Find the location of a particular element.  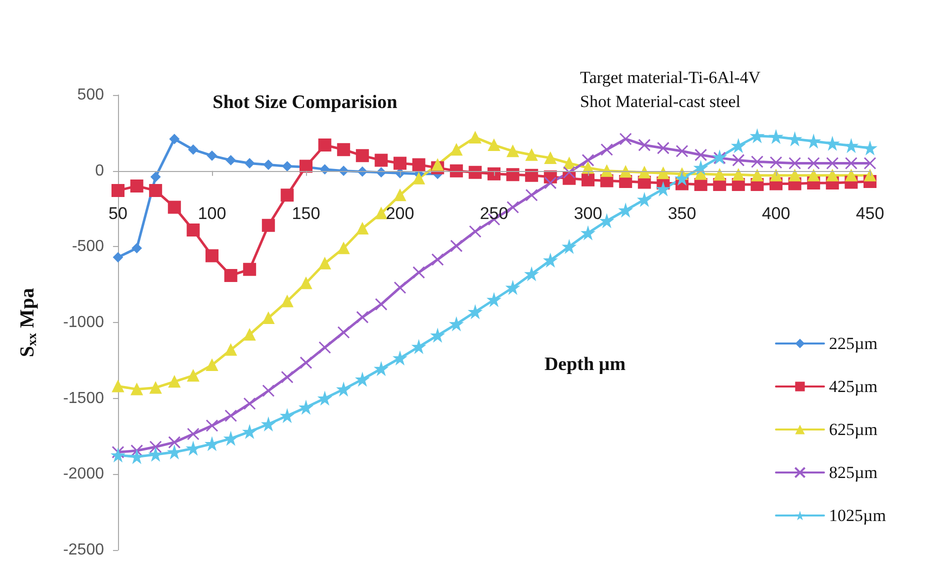

y-tick-label: 500 is located at coordinates (90, 95).